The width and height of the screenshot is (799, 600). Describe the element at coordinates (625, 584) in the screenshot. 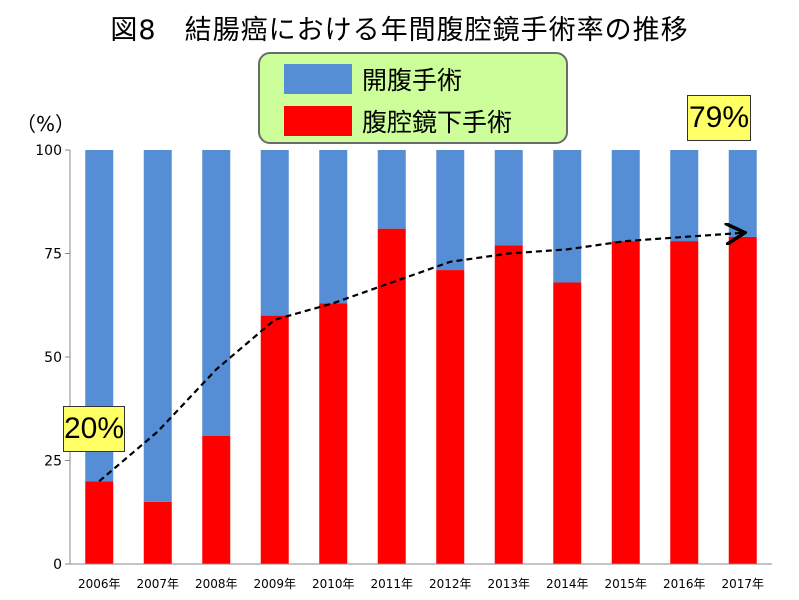

I see `x-tick-label: 2015年` at that location.